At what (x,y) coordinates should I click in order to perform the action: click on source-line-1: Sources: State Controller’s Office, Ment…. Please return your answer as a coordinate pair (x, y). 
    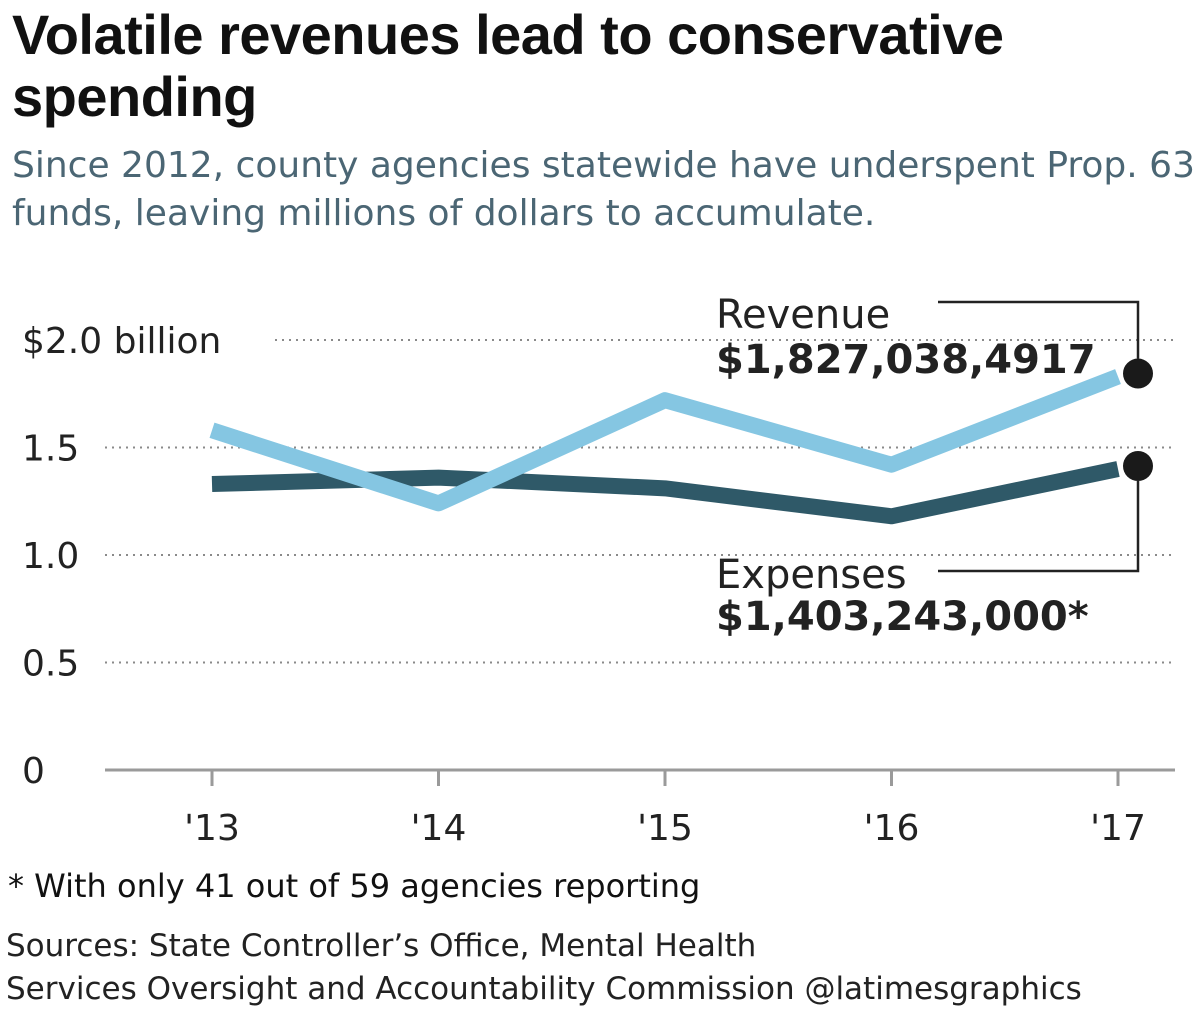
    Looking at the image, I should click on (381, 946).